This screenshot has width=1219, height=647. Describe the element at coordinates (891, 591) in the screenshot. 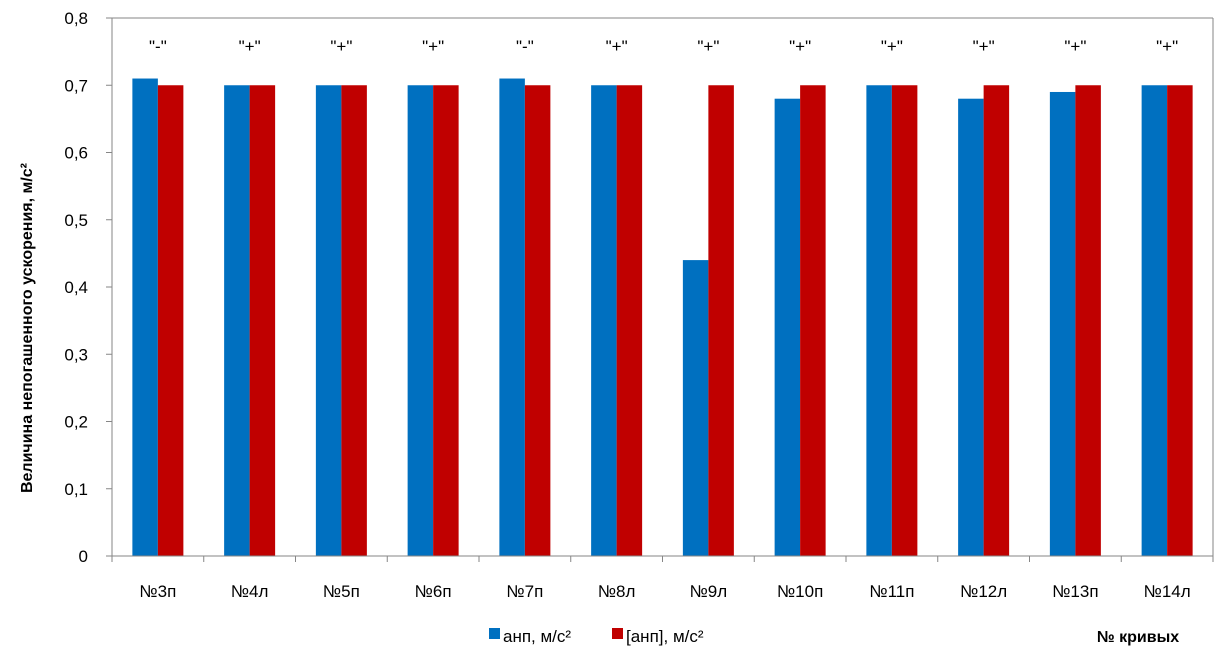

I see `x-tick-label: №11п` at that location.